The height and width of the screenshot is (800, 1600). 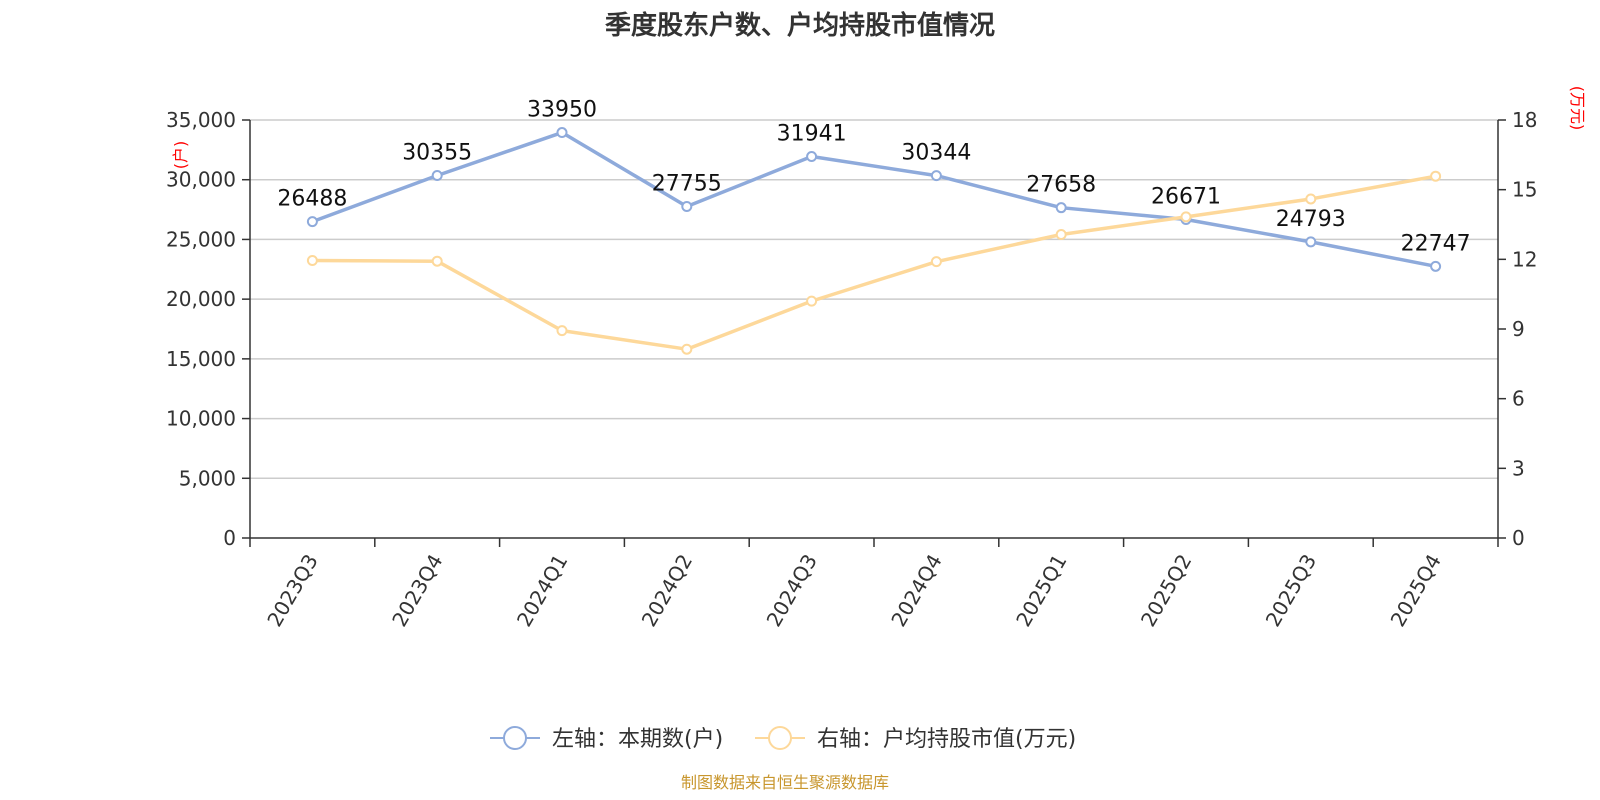 What do you see at coordinates (1311, 219) in the screenshot?
I see `data-label: 24793` at bounding box center [1311, 219].